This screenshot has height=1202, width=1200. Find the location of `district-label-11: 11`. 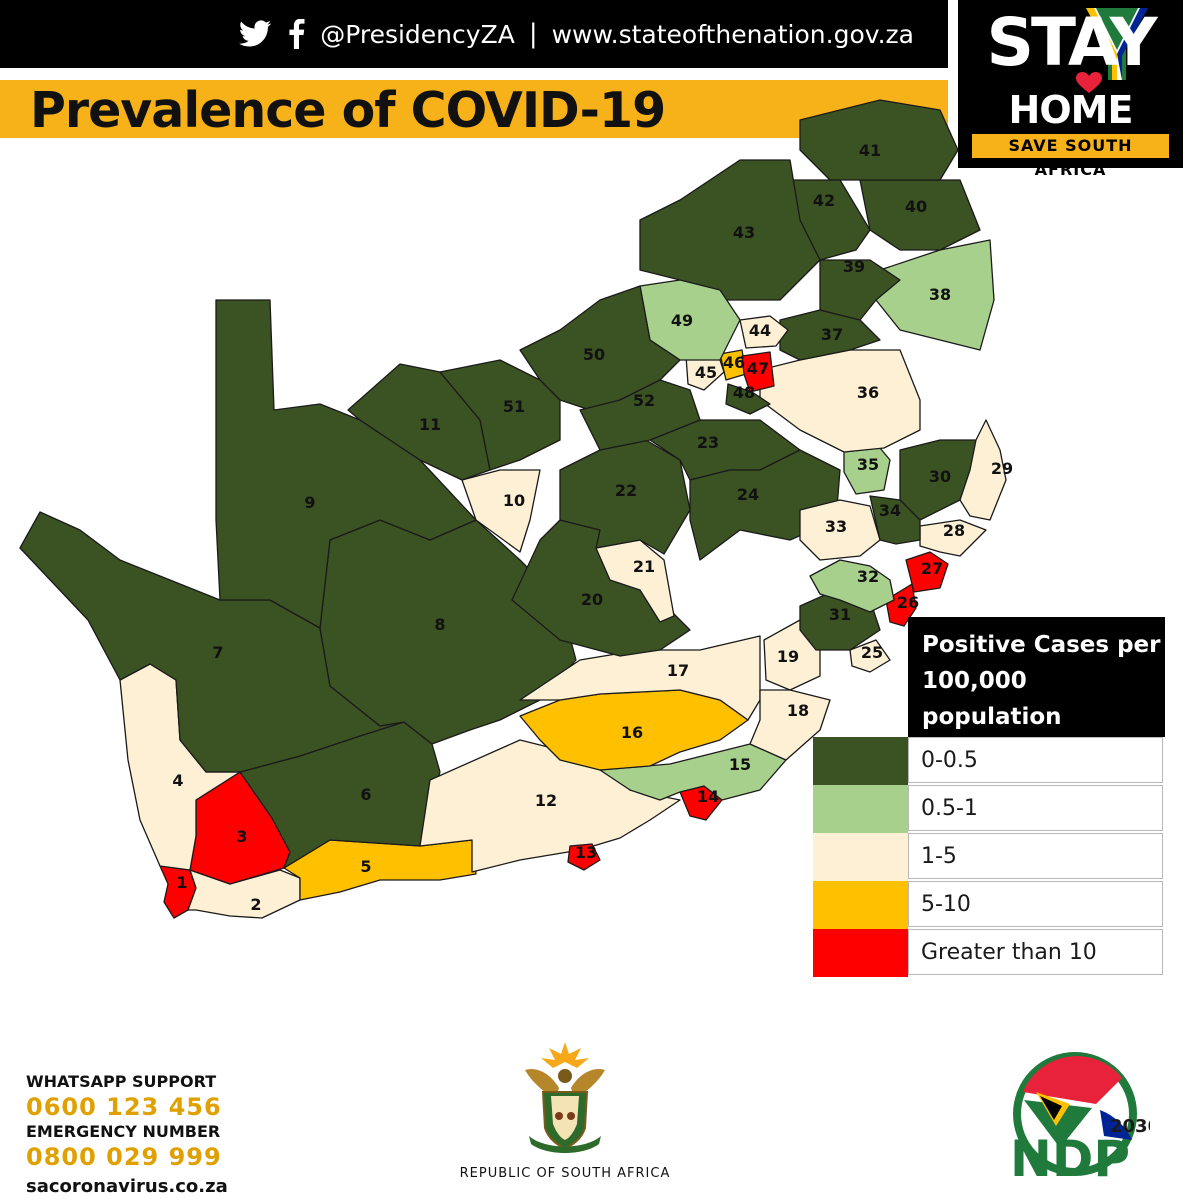

district-label-11: 11 is located at coordinates (430, 424).